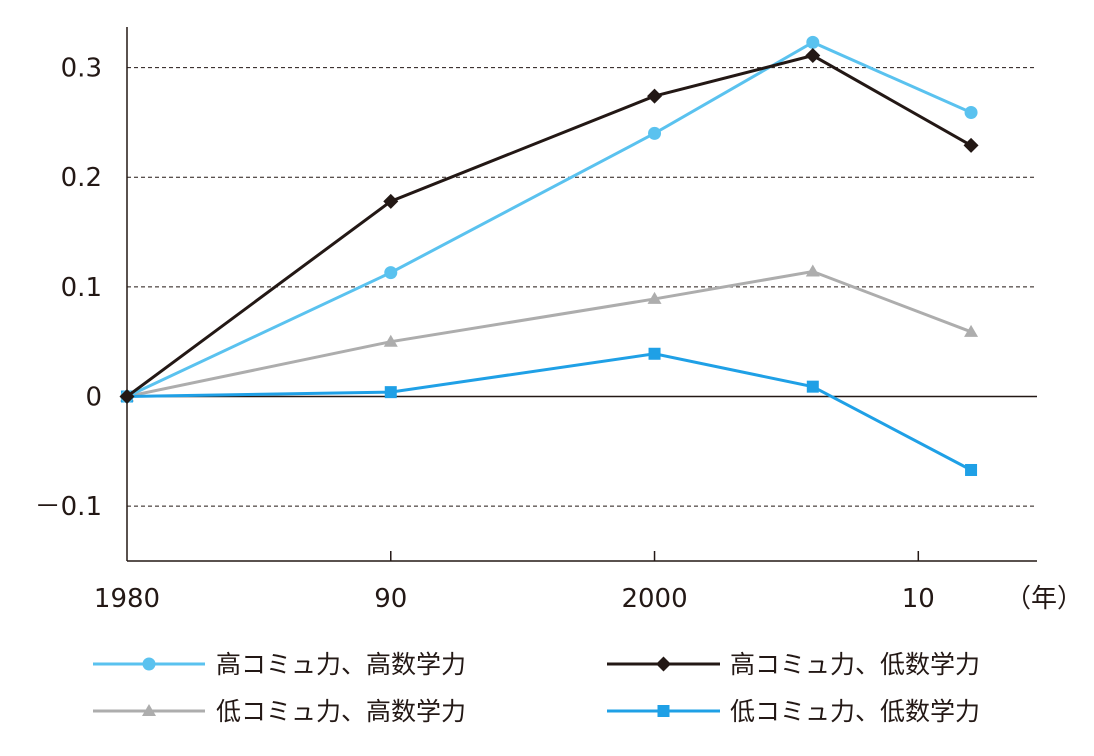  Describe the element at coordinates (855, 664) in the screenshot. I see `legend-label: 高コミュ力、低数学力` at that location.